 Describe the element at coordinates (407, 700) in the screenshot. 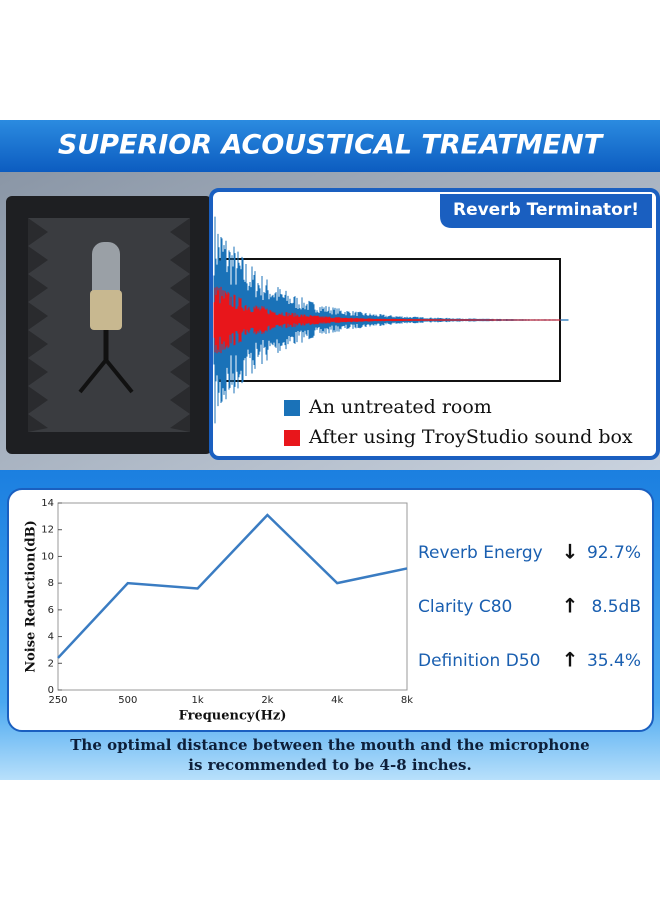

I see `x-tick-label: 8k` at that location.